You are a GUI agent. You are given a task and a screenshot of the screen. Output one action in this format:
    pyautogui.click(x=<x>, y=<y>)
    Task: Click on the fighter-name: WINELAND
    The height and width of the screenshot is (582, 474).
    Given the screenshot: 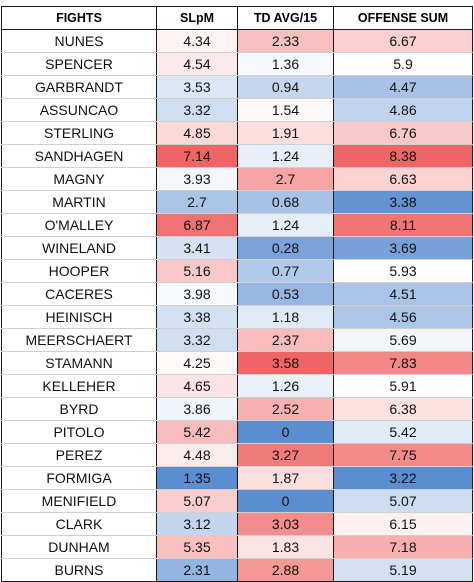 What is the action you would take?
    pyautogui.click(x=79, y=248)
    